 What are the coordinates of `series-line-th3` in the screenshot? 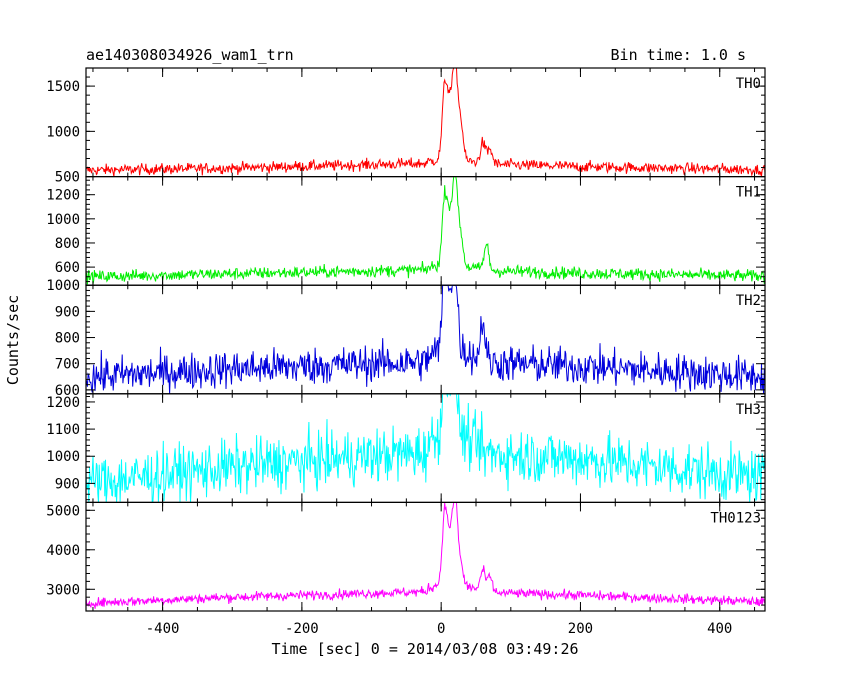 It's located at (425, 448).